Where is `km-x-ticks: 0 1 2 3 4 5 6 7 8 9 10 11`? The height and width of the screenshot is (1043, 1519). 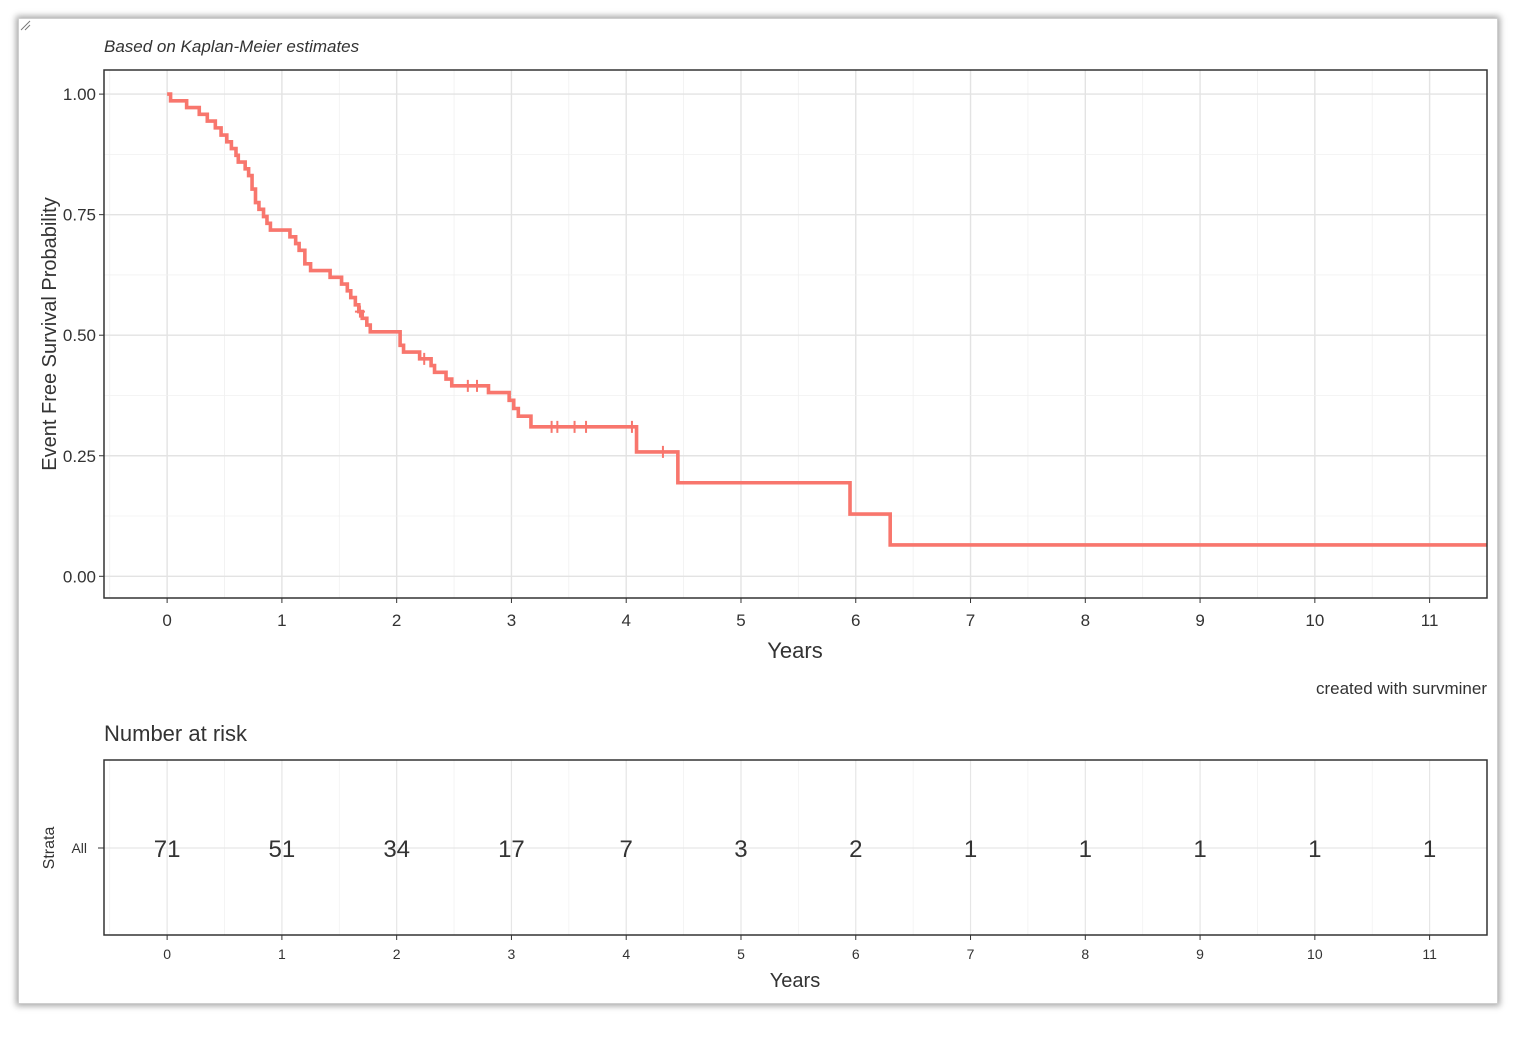 km-x-ticks: 0 1 2 3 4 5 6 7 8 9 10 11 is located at coordinates (800, 614).